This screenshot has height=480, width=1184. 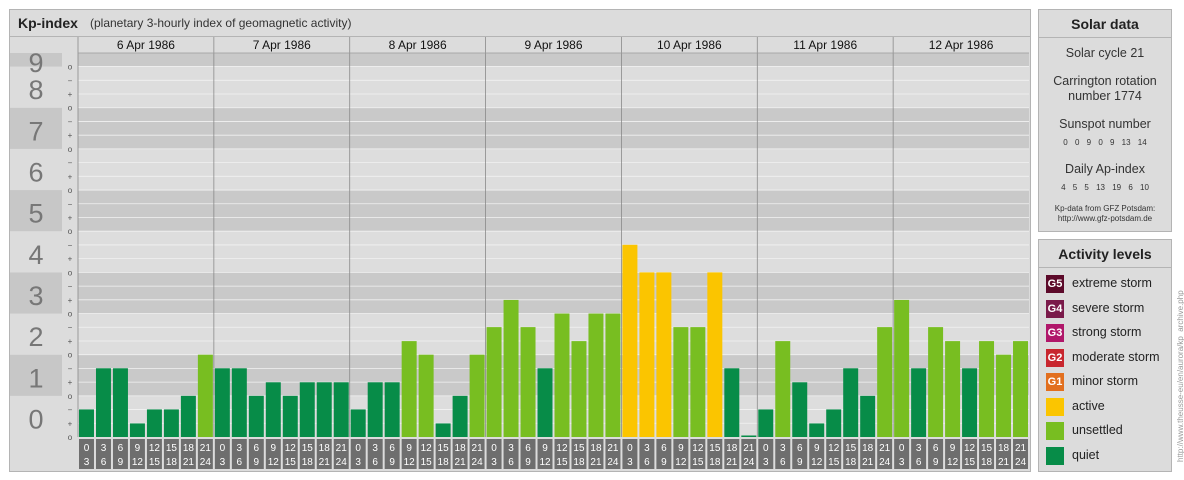 I want to click on sunspot-label: Sunspot number, so click(x=1105, y=124).